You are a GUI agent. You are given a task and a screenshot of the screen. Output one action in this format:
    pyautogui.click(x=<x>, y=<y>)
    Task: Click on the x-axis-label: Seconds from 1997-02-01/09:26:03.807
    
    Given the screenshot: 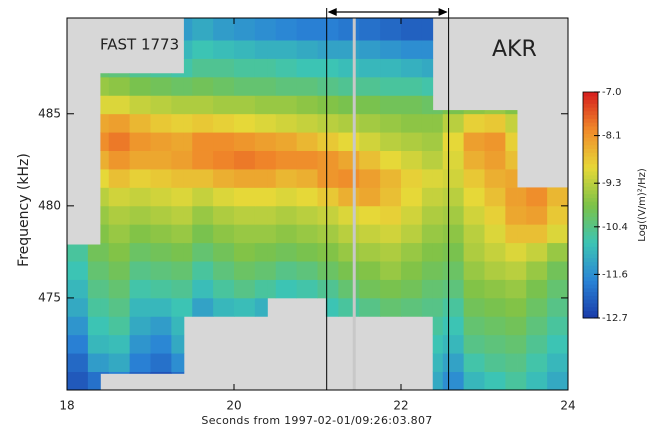 What is the action you would take?
    pyautogui.click(x=316, y=420)
    